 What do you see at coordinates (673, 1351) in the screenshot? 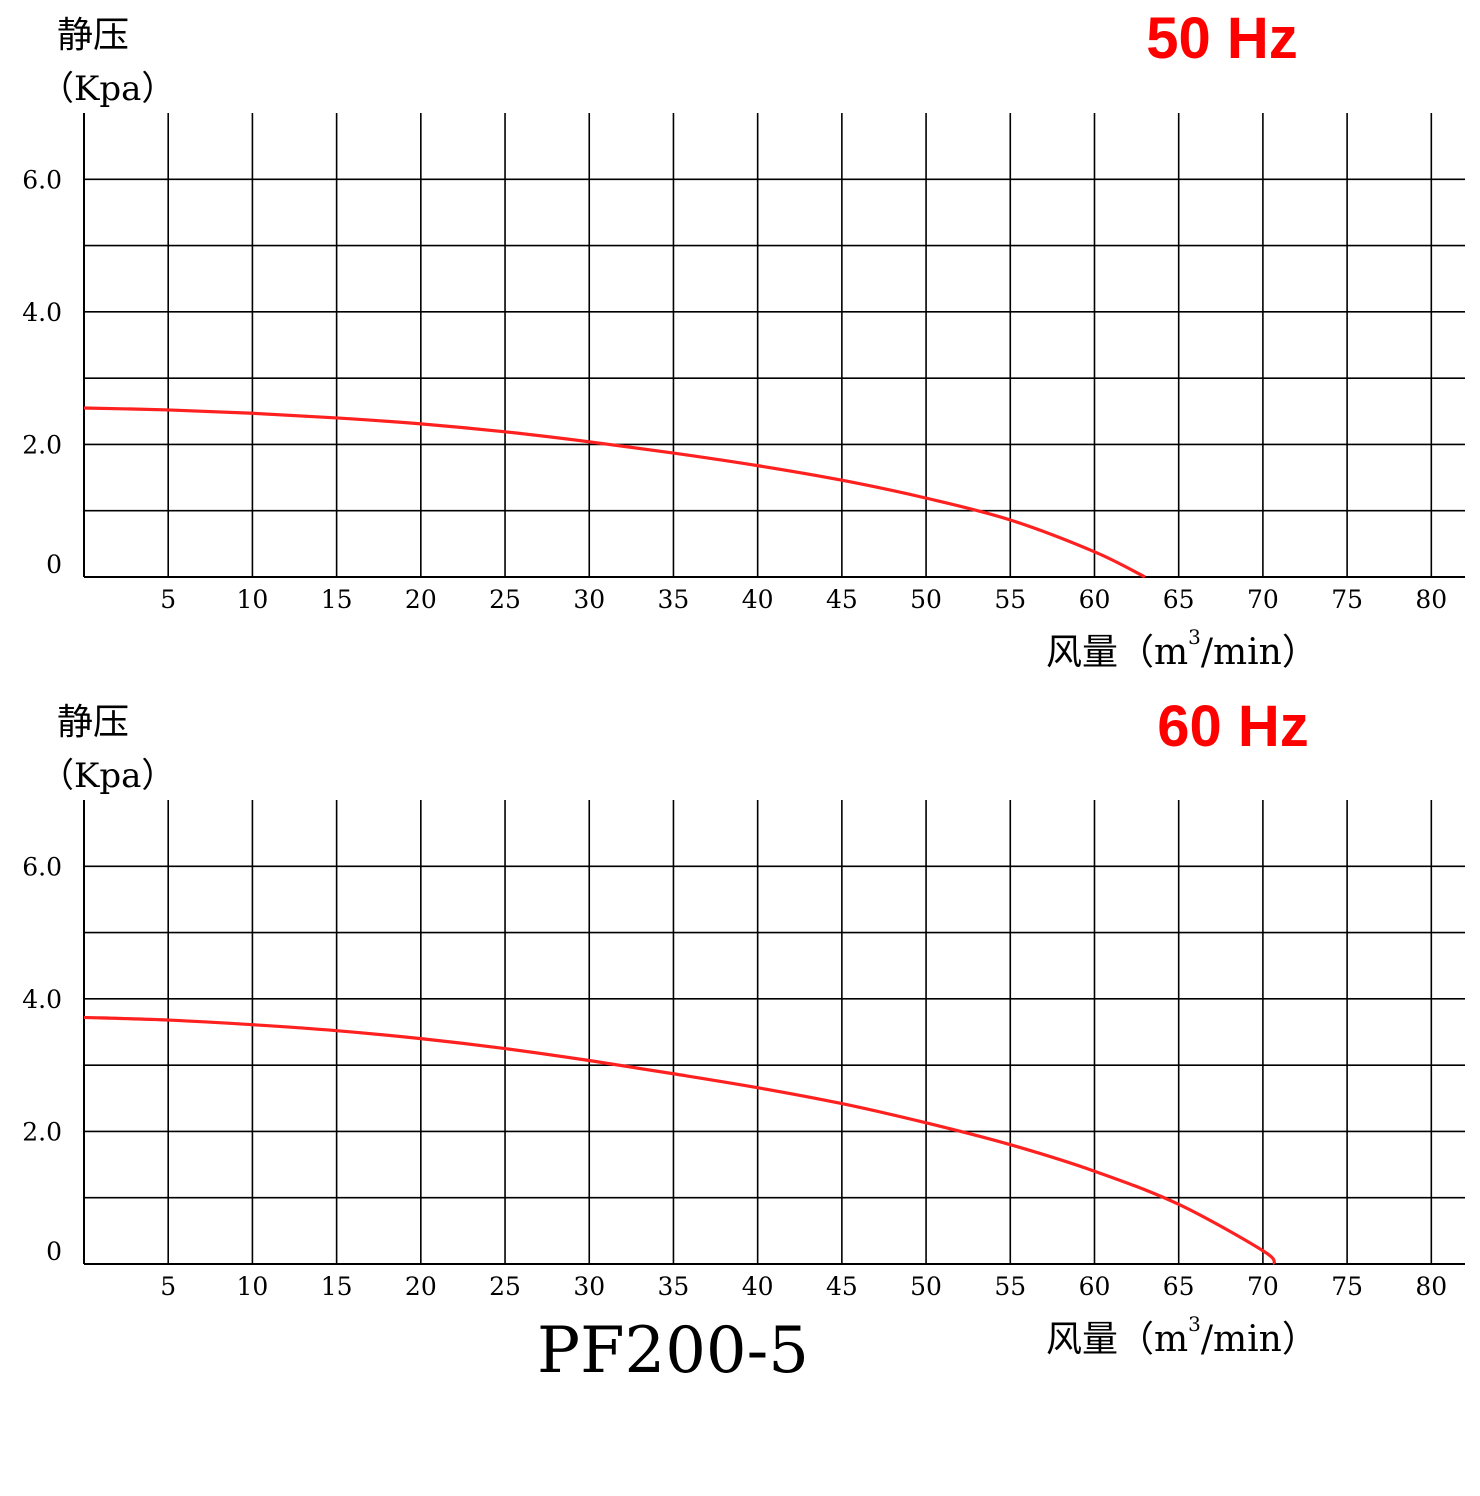
I see `model-label: PF200-5` at bounding box center [673, 1351].